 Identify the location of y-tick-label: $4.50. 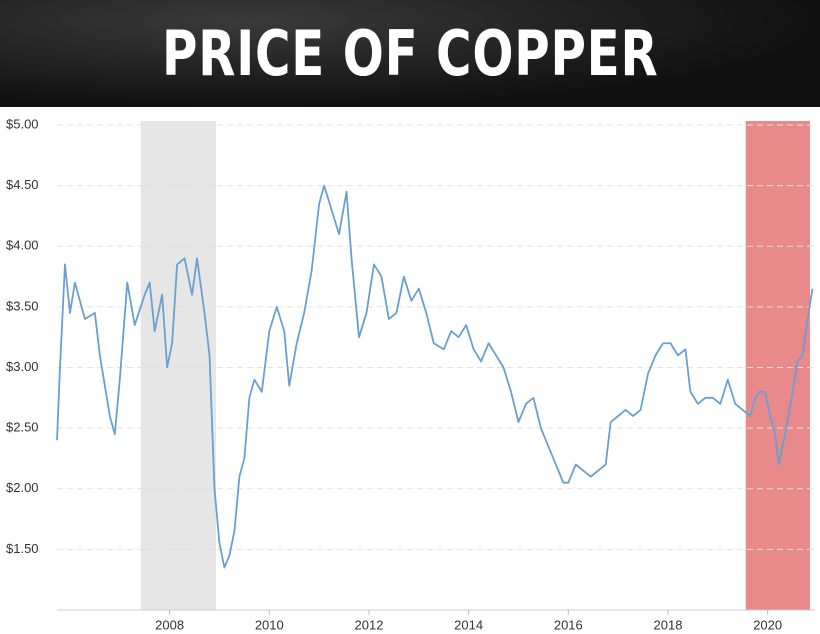
(22, 184).